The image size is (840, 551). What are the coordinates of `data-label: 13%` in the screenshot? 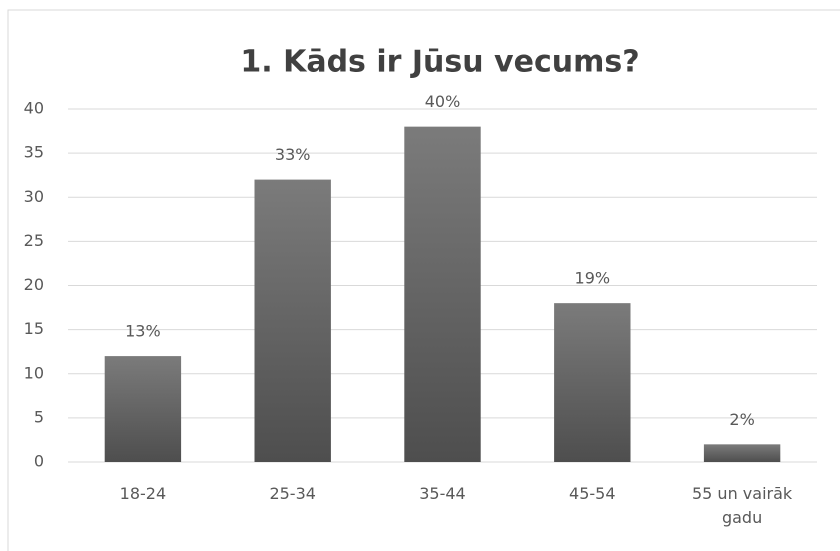 It's located at (143, 331).